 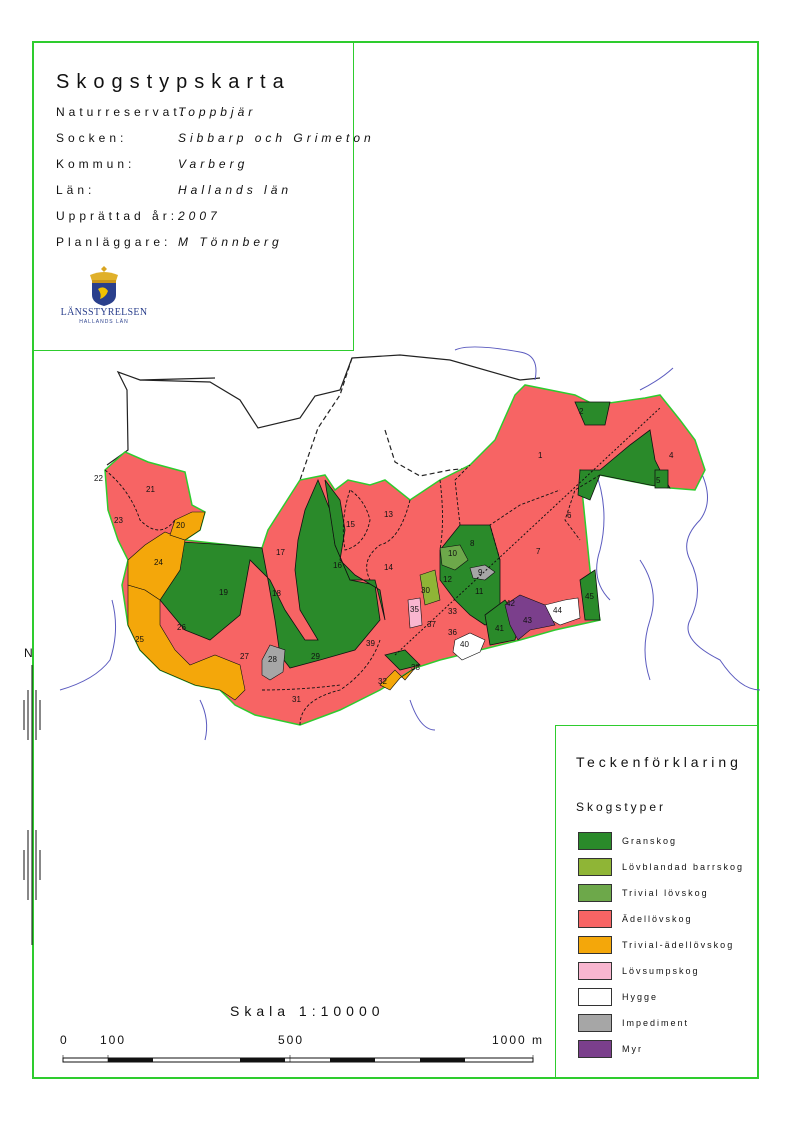 I want to click on stand-label: 42, so click(x=510, y=603).